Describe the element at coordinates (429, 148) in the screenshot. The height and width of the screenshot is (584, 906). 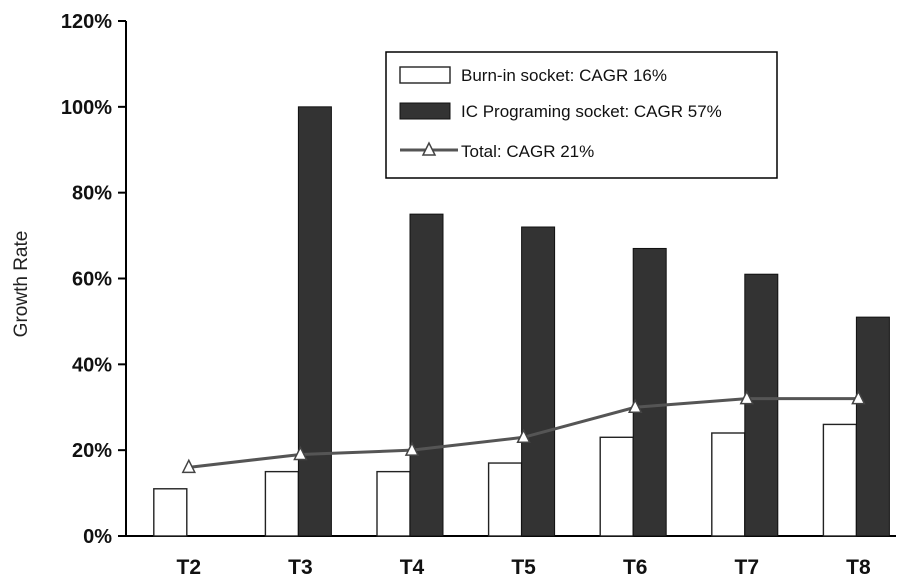
I see `legend-swatch-total-marker` at that location.